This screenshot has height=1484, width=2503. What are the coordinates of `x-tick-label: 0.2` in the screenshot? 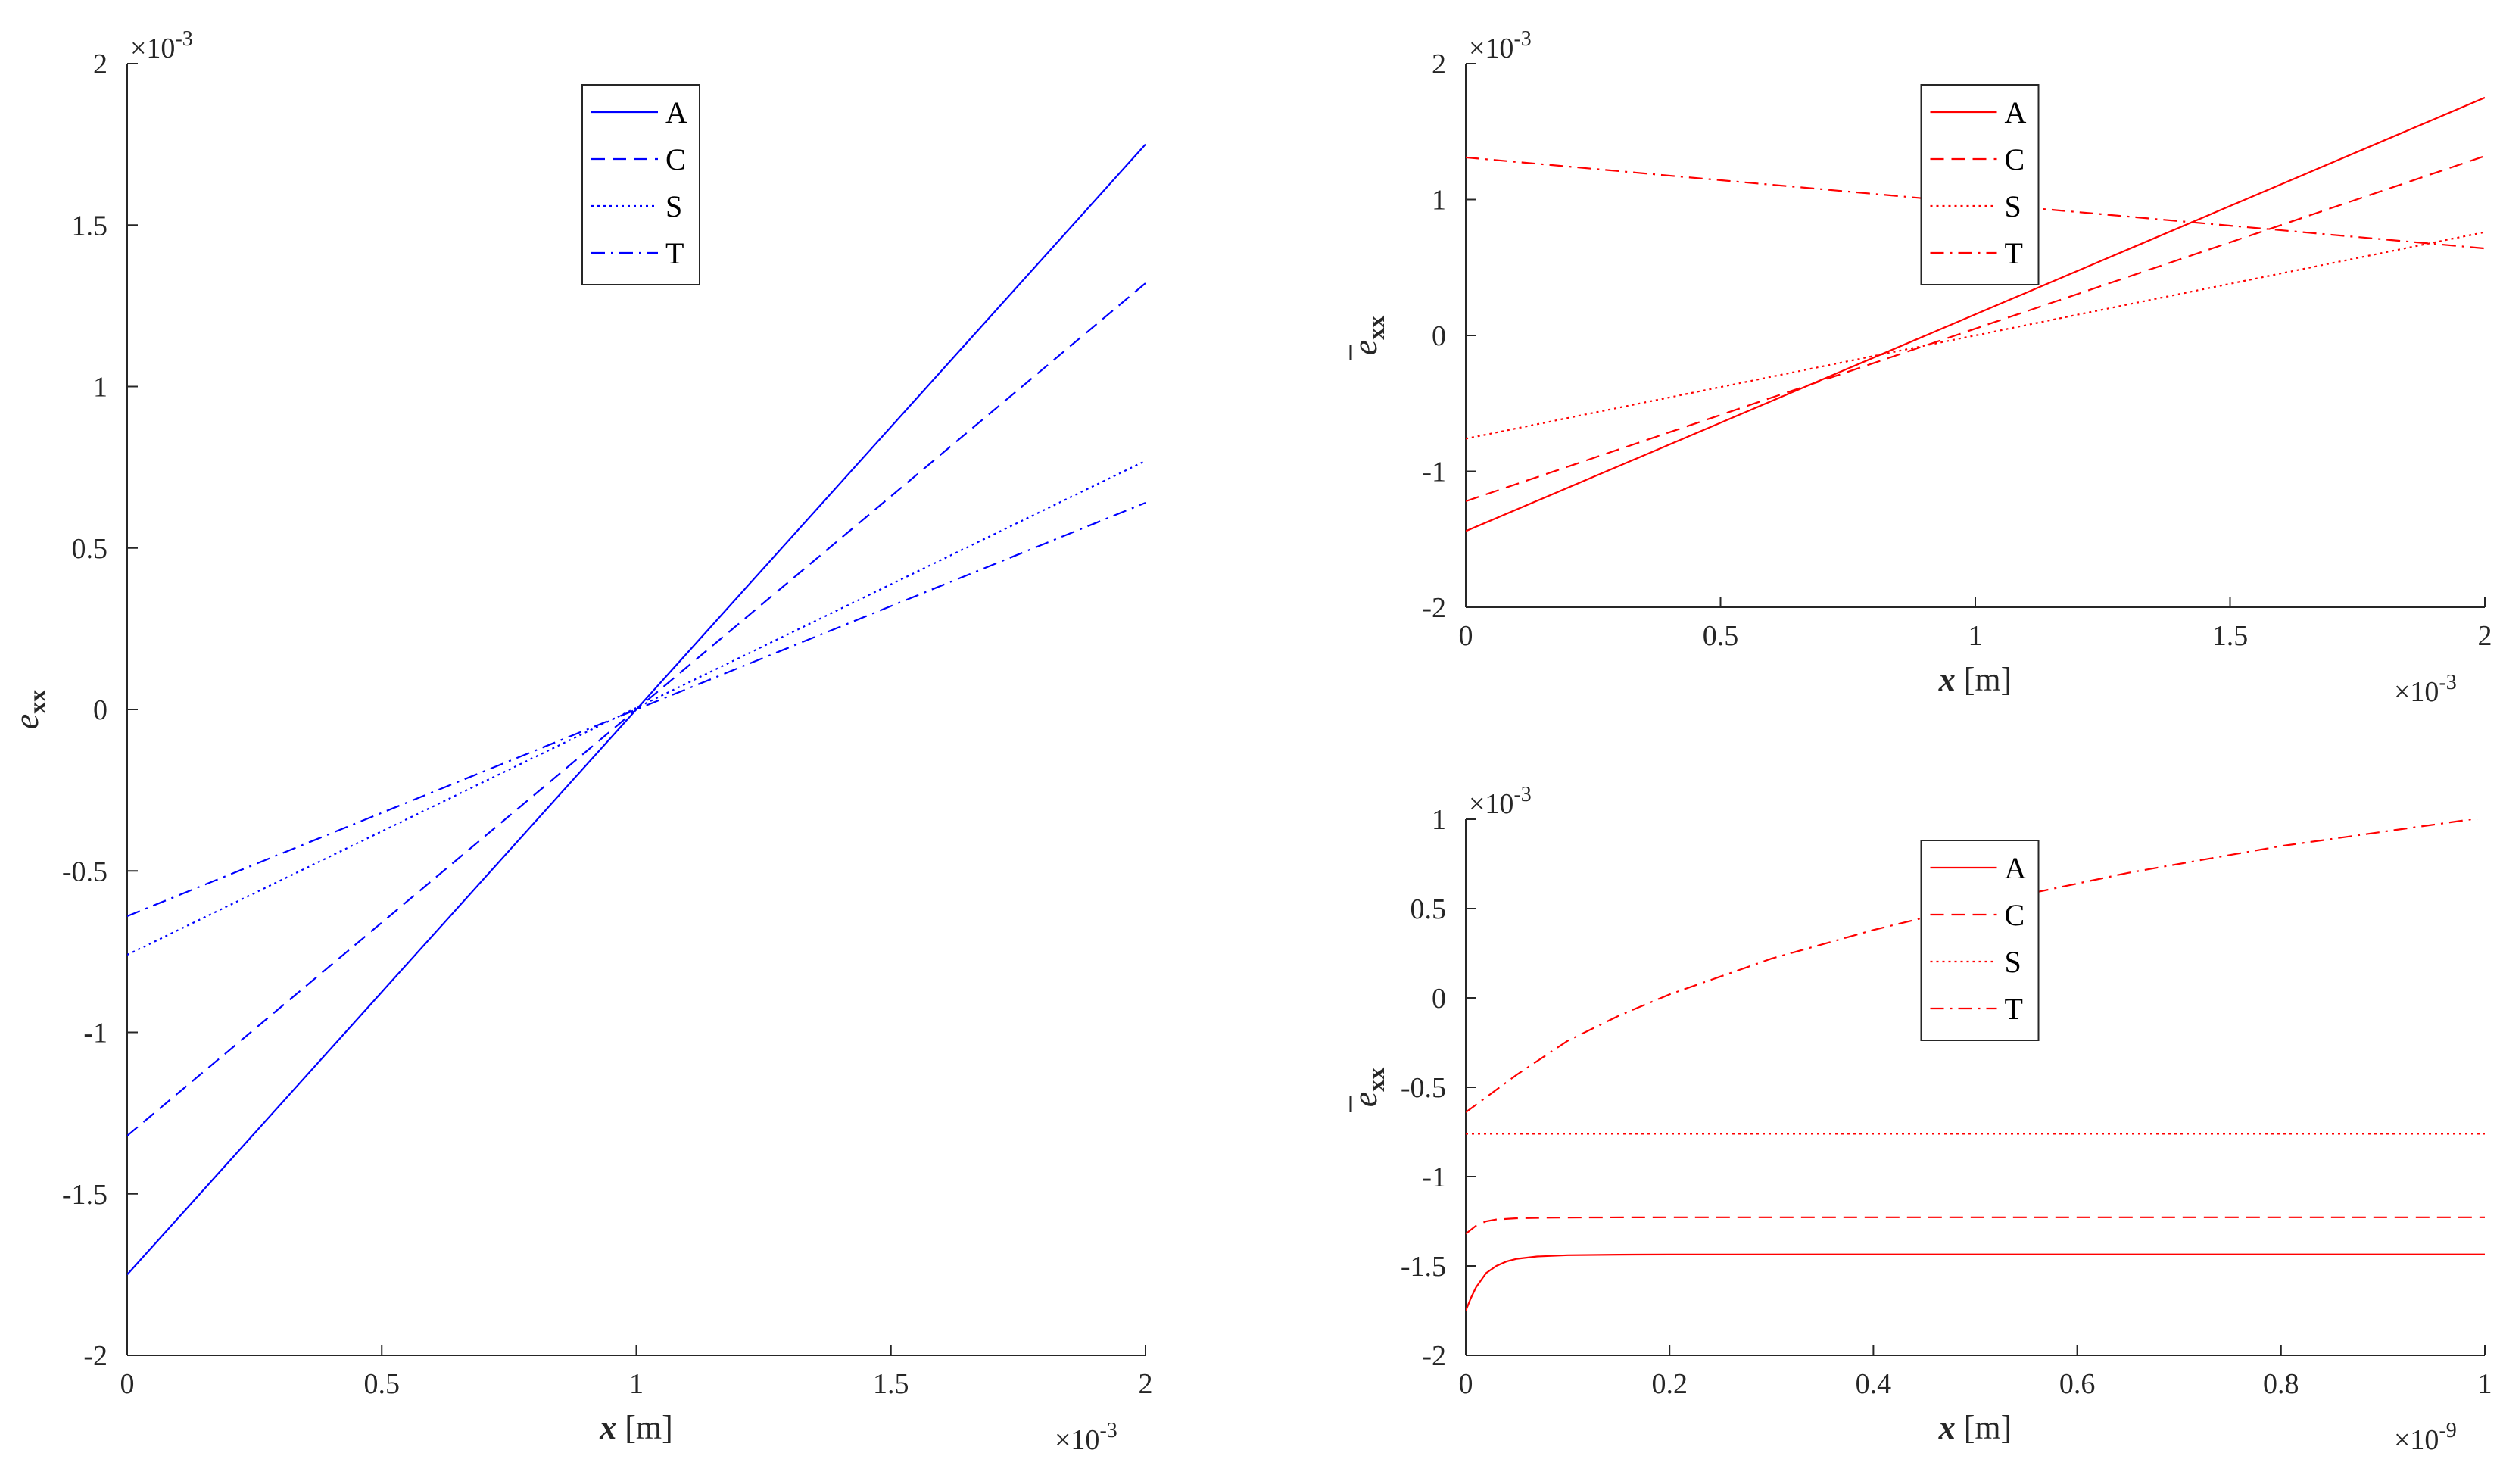 It's located at (1669, 1384).